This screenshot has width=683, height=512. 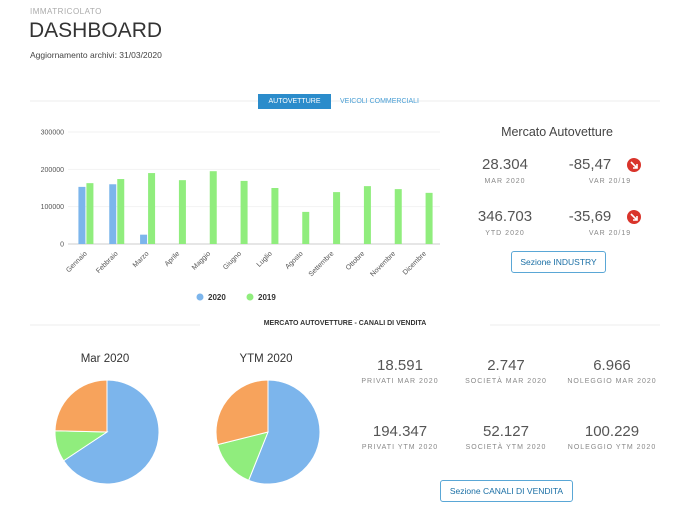 What do you see at coordinates (52, 170) in the screenshot?
I see `y-tick-label: 200000` at bounding box center [52, 170].